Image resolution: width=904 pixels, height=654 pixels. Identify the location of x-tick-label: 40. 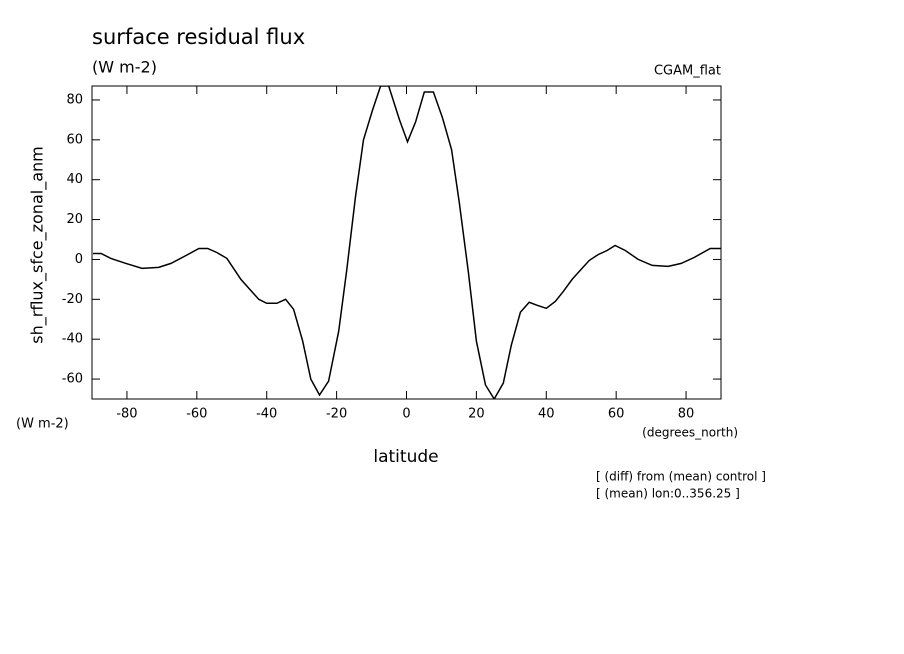
(546, 414).